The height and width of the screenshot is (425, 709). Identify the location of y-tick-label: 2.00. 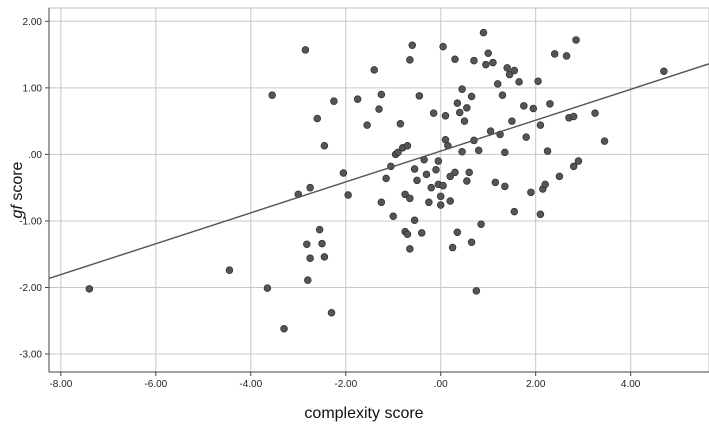
(33, 22).